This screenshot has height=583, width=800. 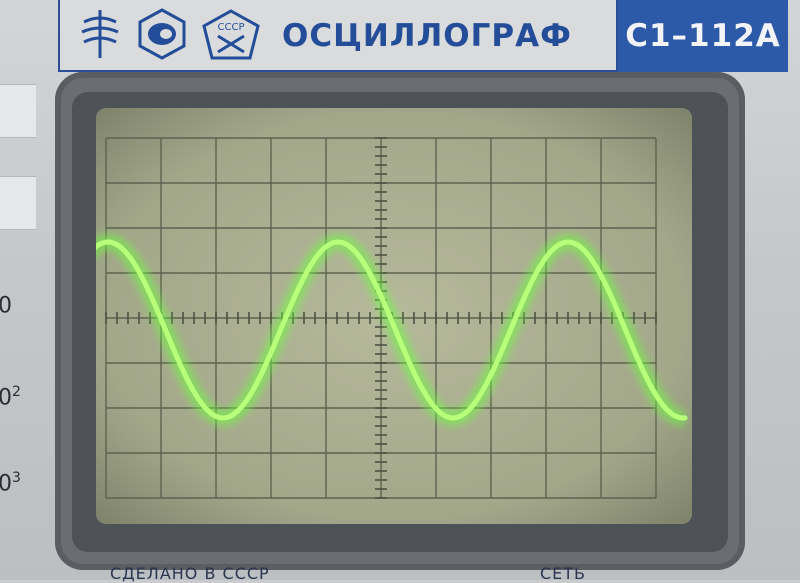 What do you see at coordinates (10, 397) in the screenshot?
I see `side-label: 02` at bounding box center [10, 397].